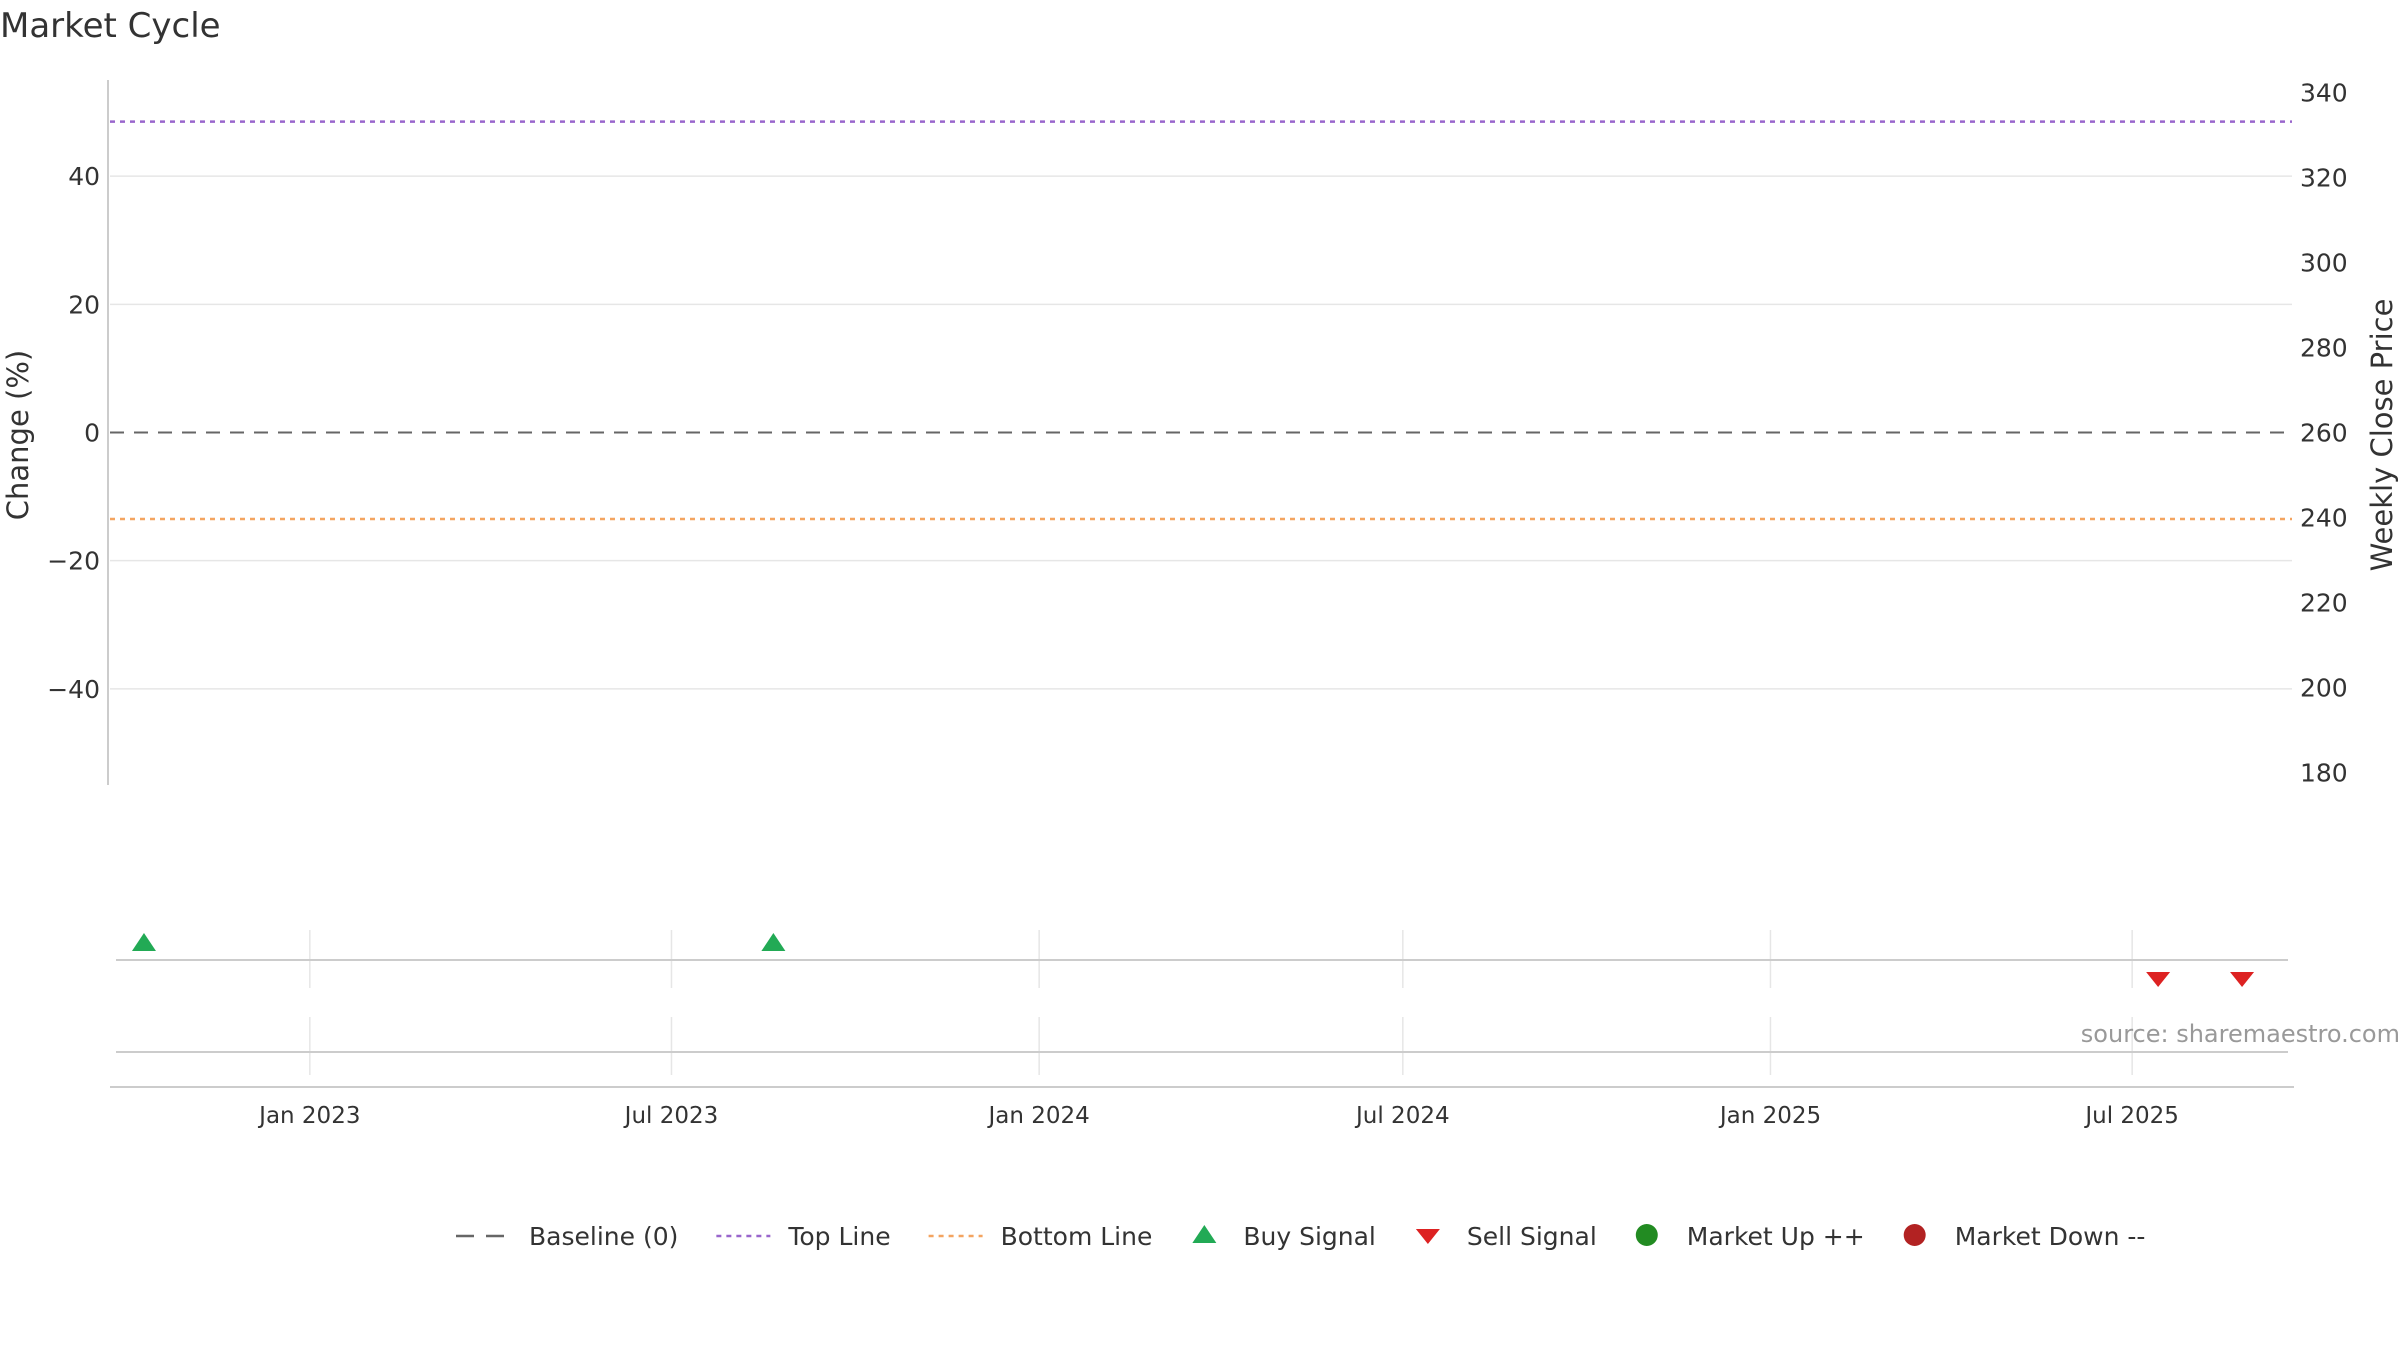  I want to click on x-tick-label: Jan 2024, so click(1037, 1116).